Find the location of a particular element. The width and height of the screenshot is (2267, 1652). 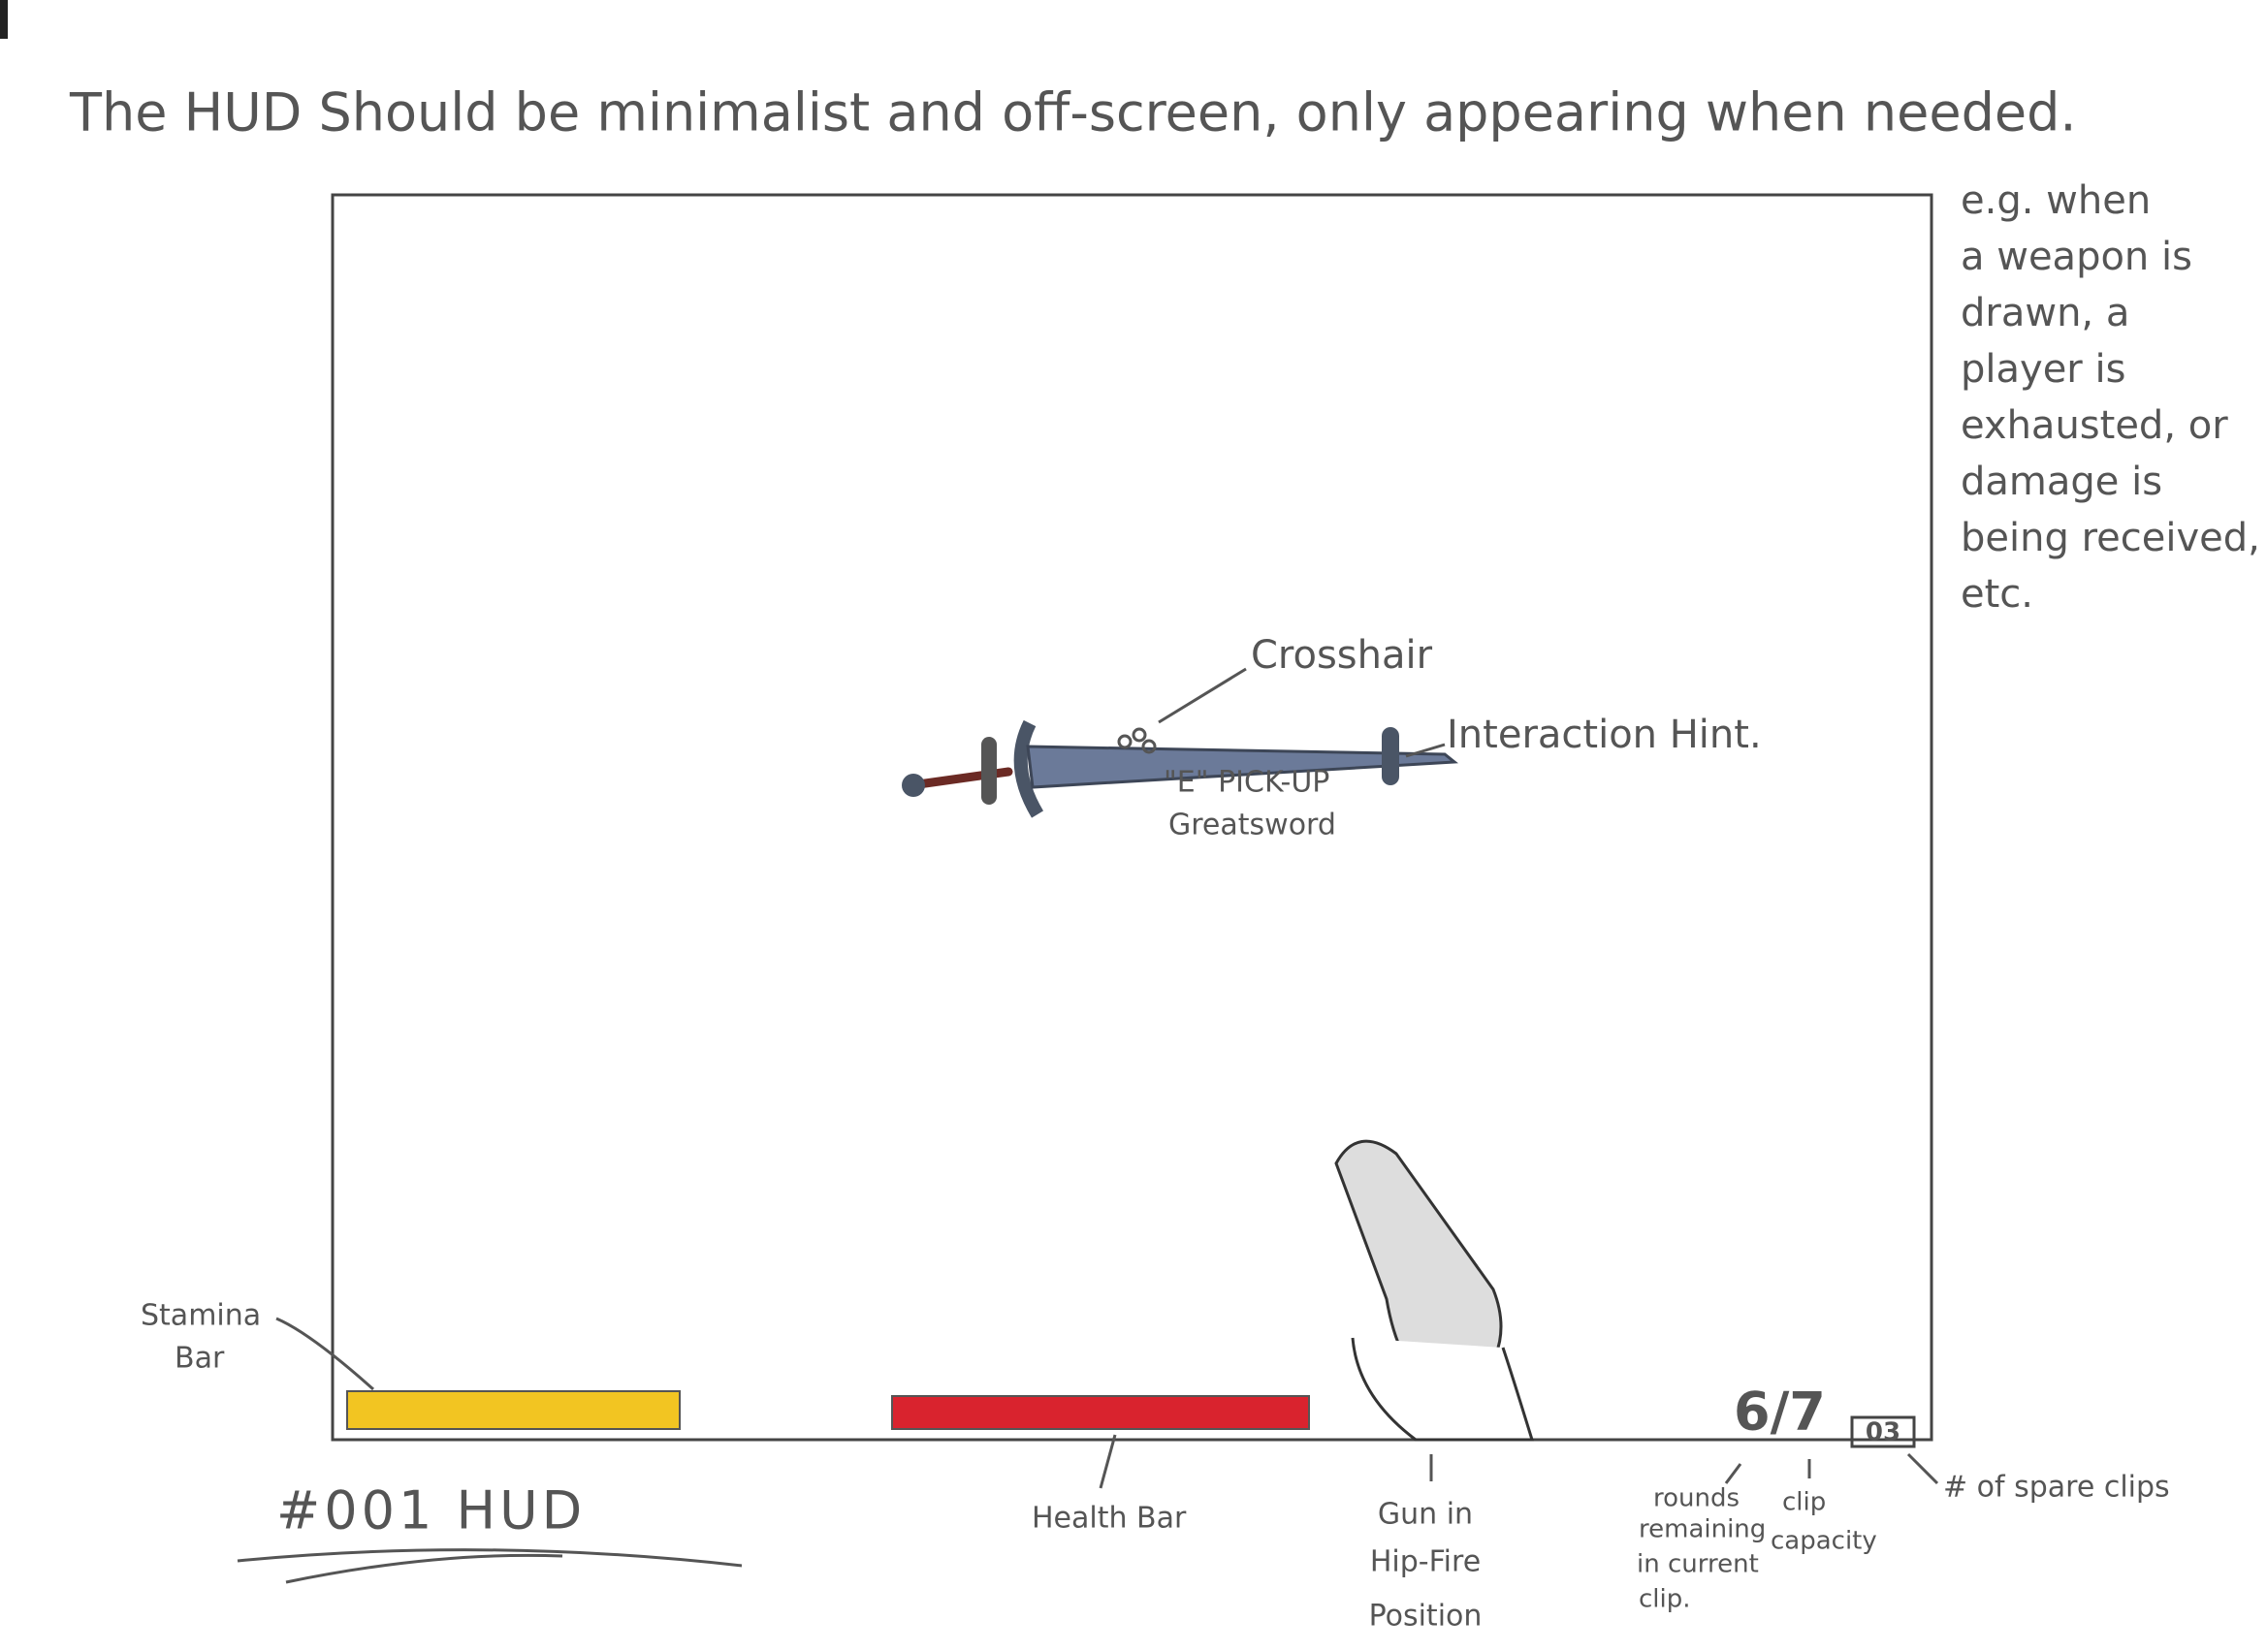

side-note-line: etc. is located at coordinates (1997, 595).